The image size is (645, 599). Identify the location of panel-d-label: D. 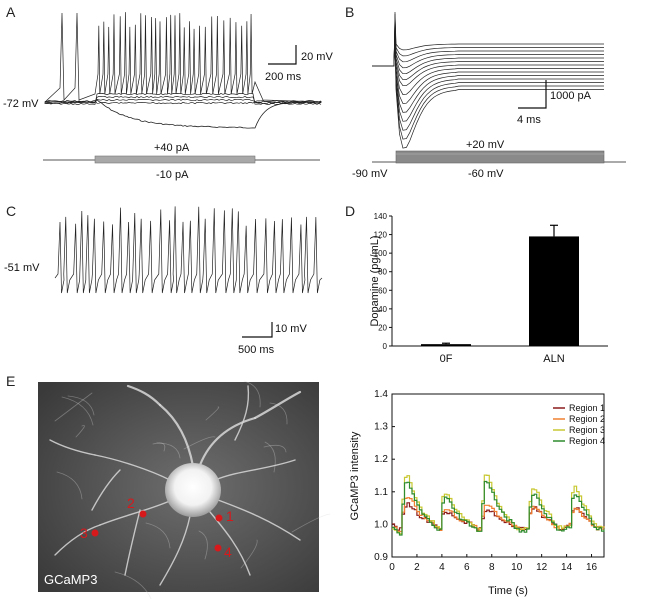
(350, 211).